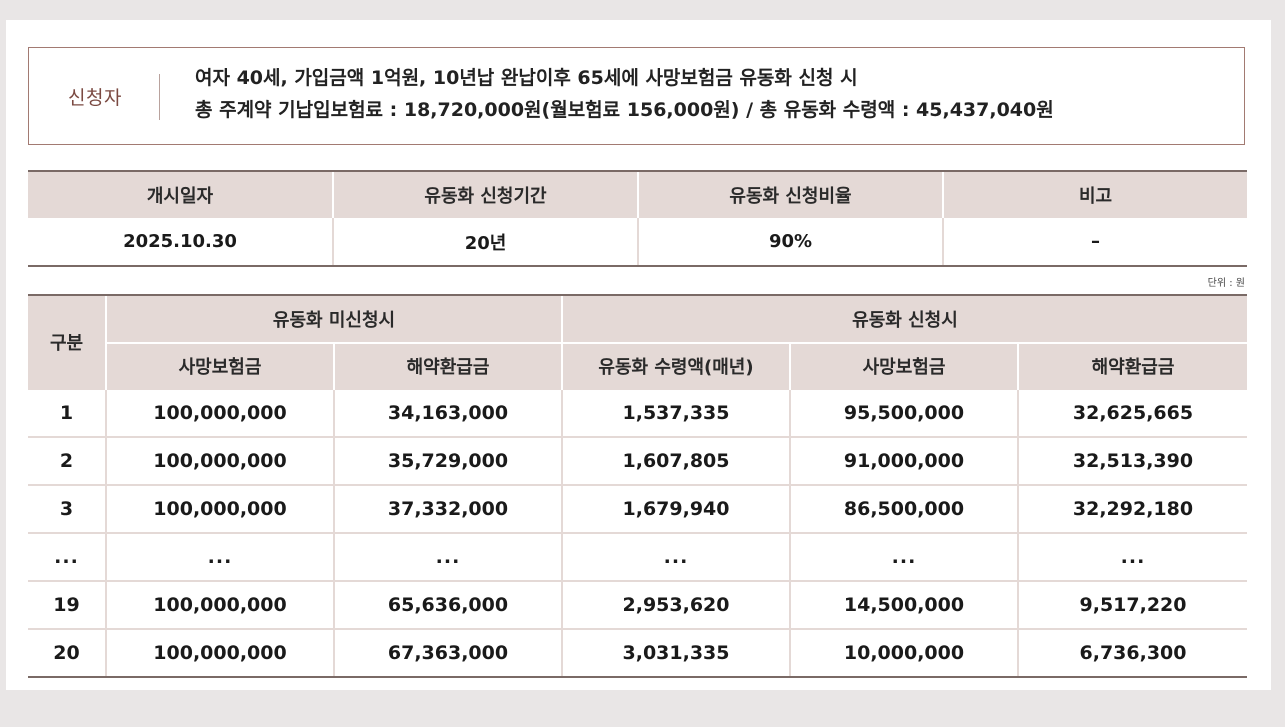 The image size is (1285, 727). I want to click on cell-death-benefit-applied: 86,500,000, so click(903, 508).